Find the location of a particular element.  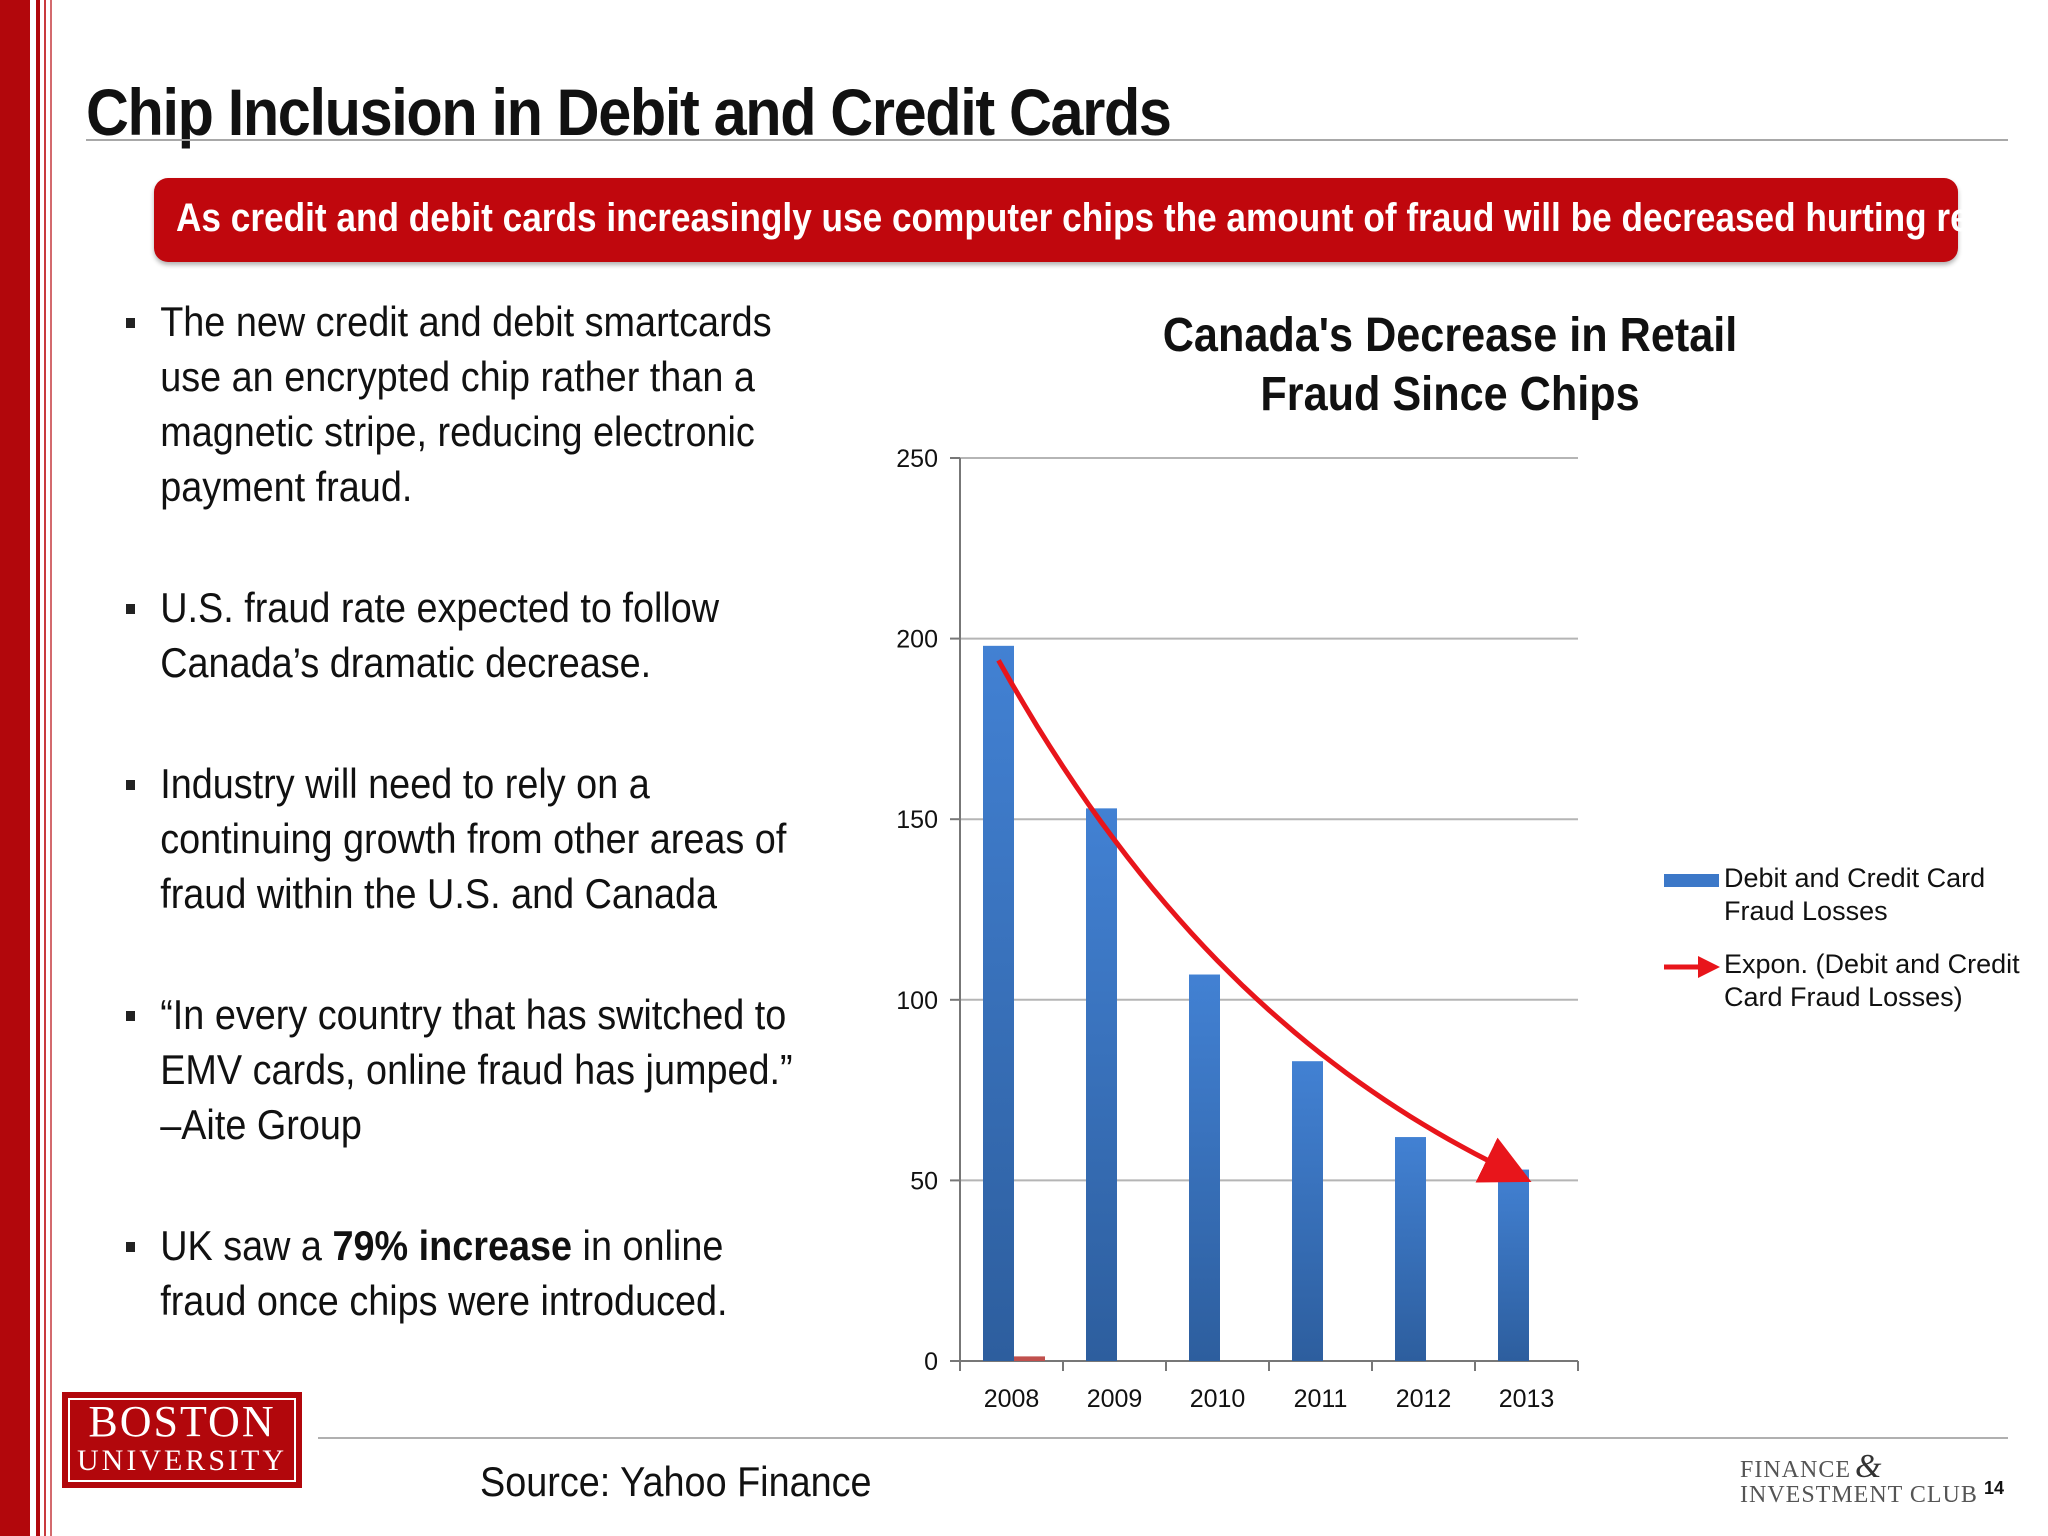

bar-2009 is located at coordinates (1101, 1084).